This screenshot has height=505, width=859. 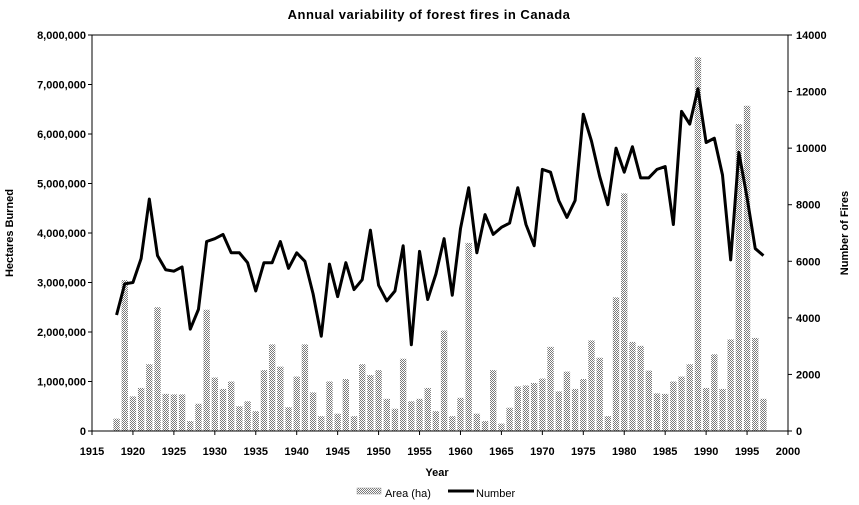 What do you see at coordinates (305, 388) in the screenshot?
I see `area-bar-1941` at bounding box center [305, 388].